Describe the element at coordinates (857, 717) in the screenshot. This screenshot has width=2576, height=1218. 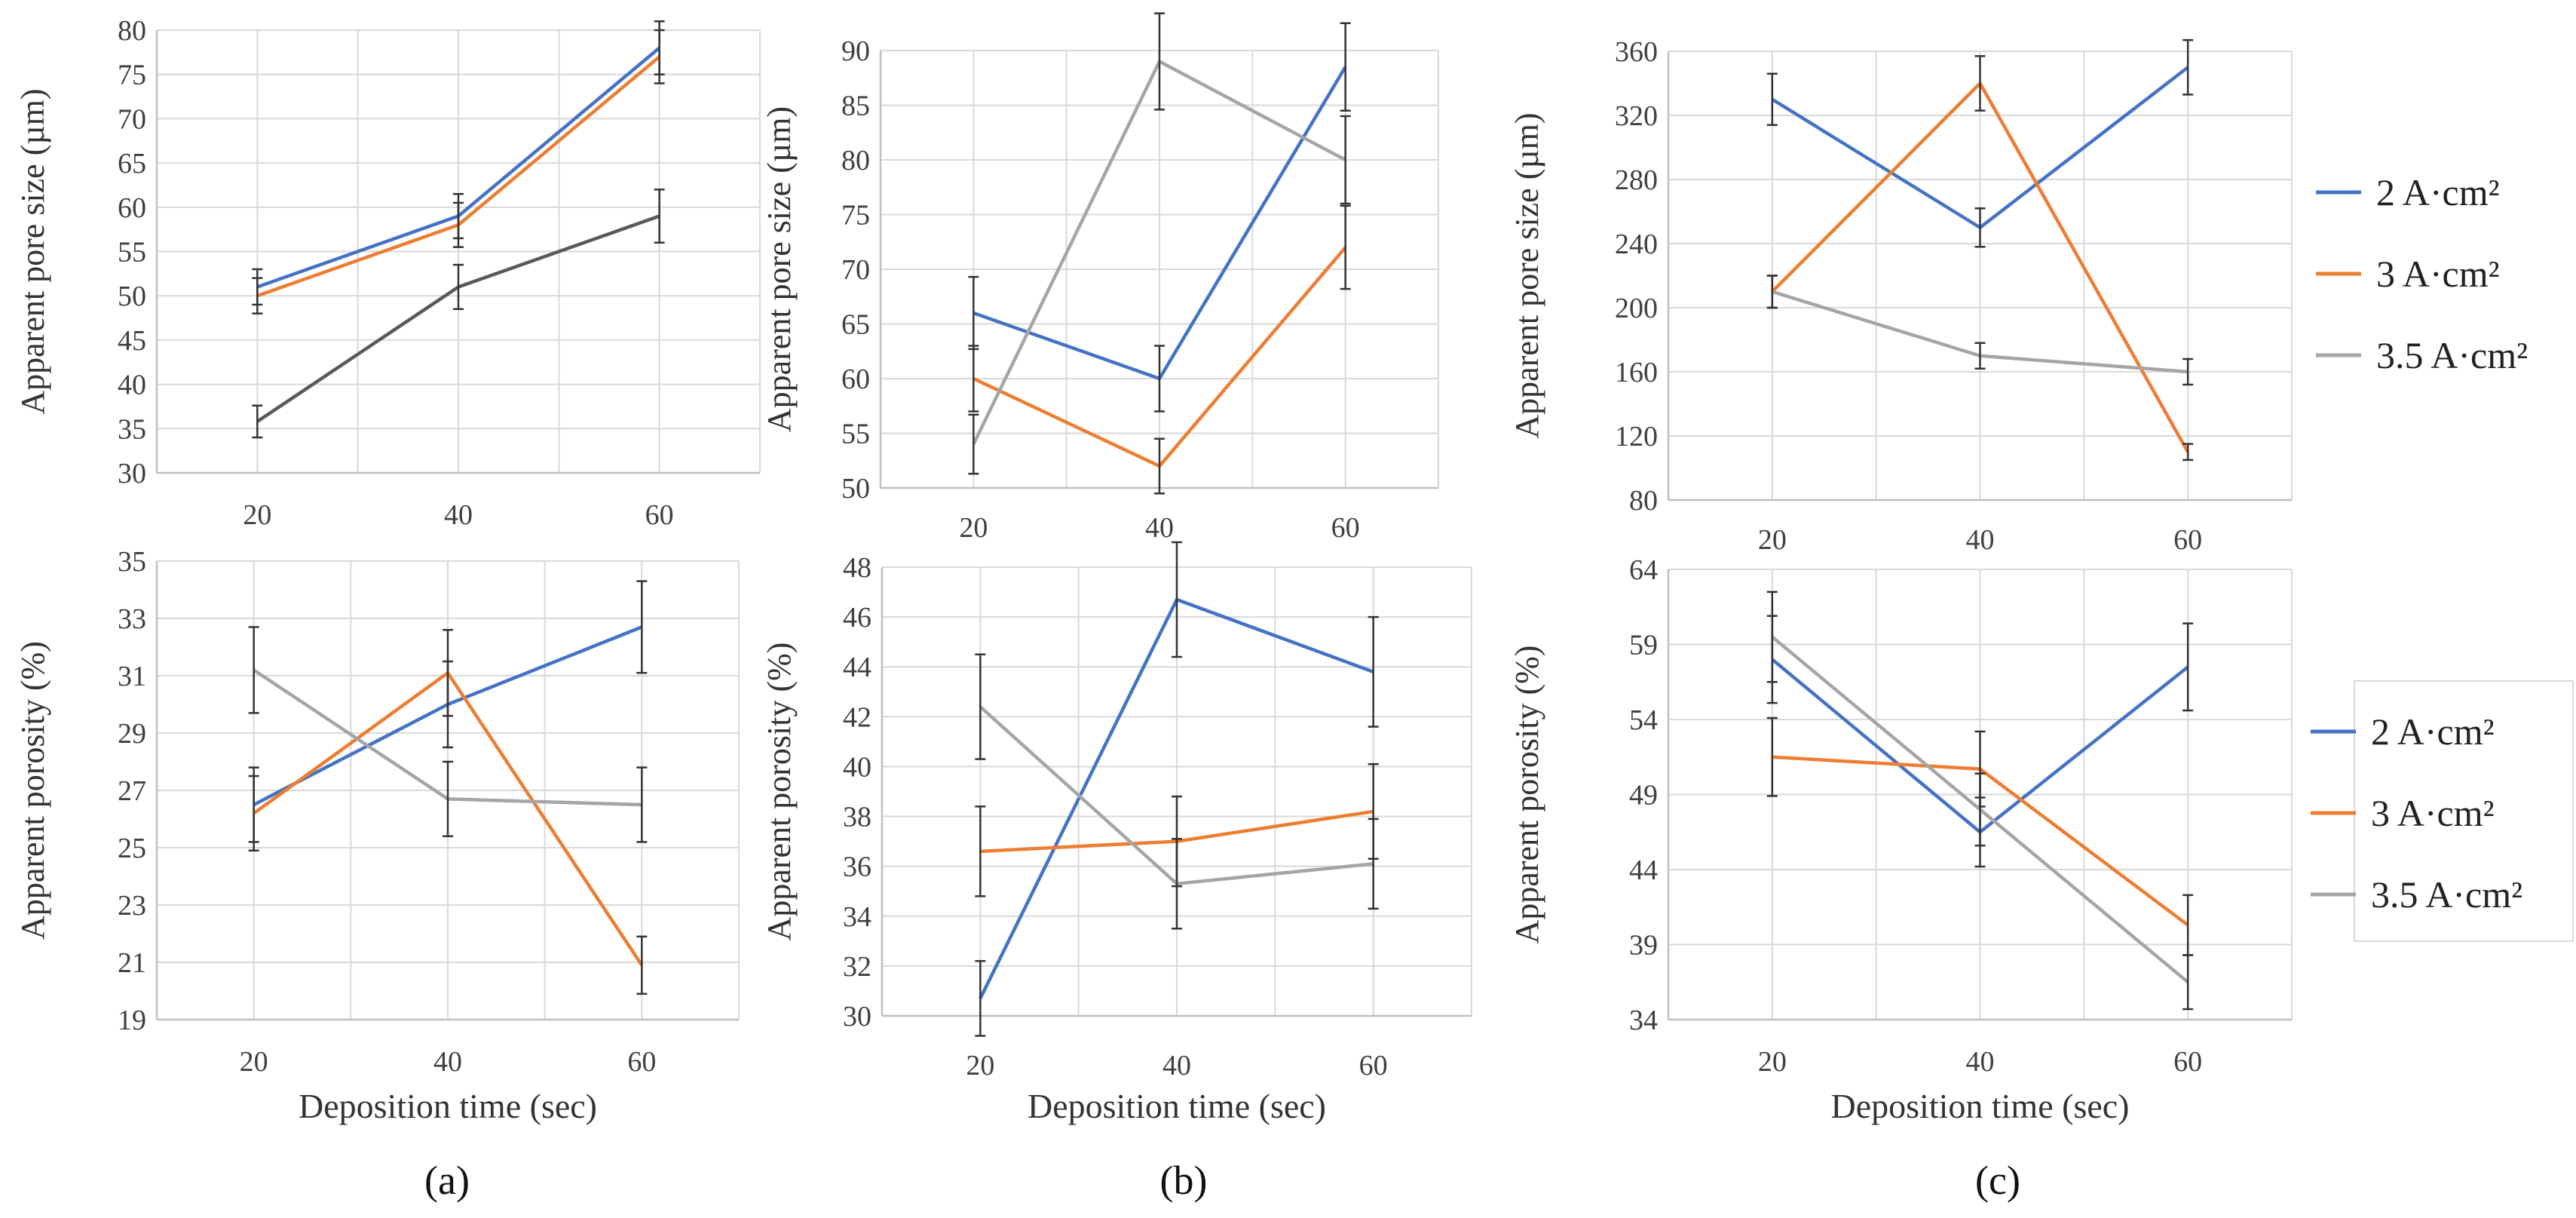
I see `y-tick-label: 42` at that location.